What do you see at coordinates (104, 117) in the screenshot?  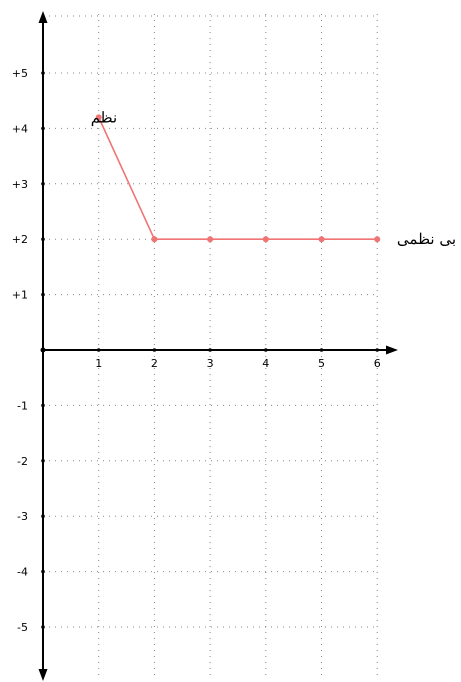 I see `annotation-order: نظم` at bounding box center [104, 117].